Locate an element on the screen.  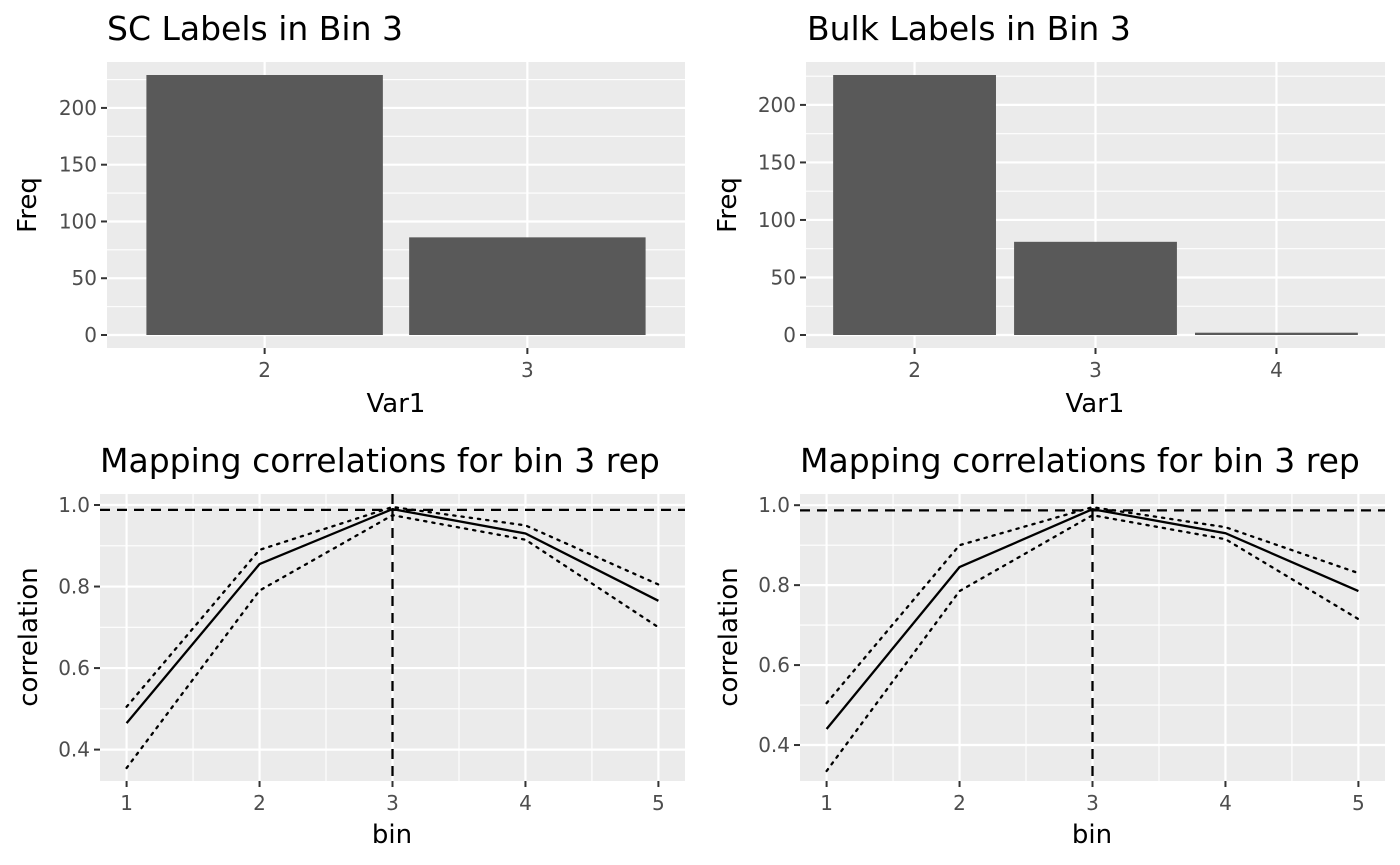
axes: 0 50 100 150 200 2 3 is located at coordinates (296, 239).